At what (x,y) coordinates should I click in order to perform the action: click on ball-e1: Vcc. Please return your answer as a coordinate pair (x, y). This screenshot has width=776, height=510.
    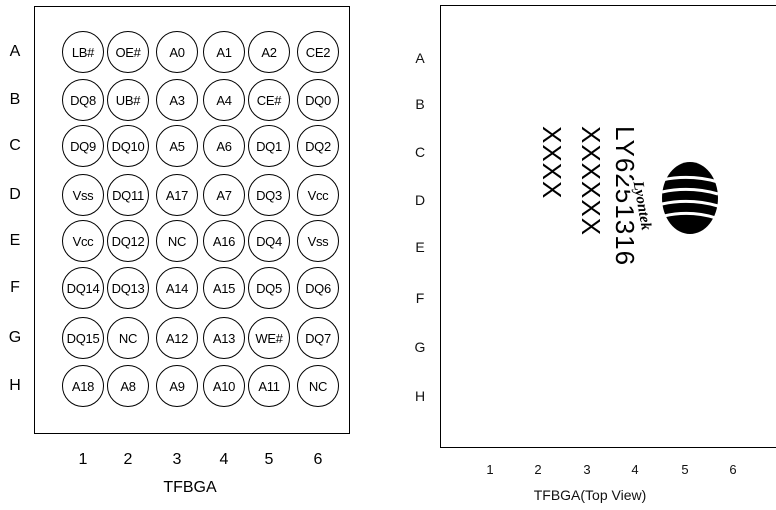
    Looking at the image, I should click on (83, 241).